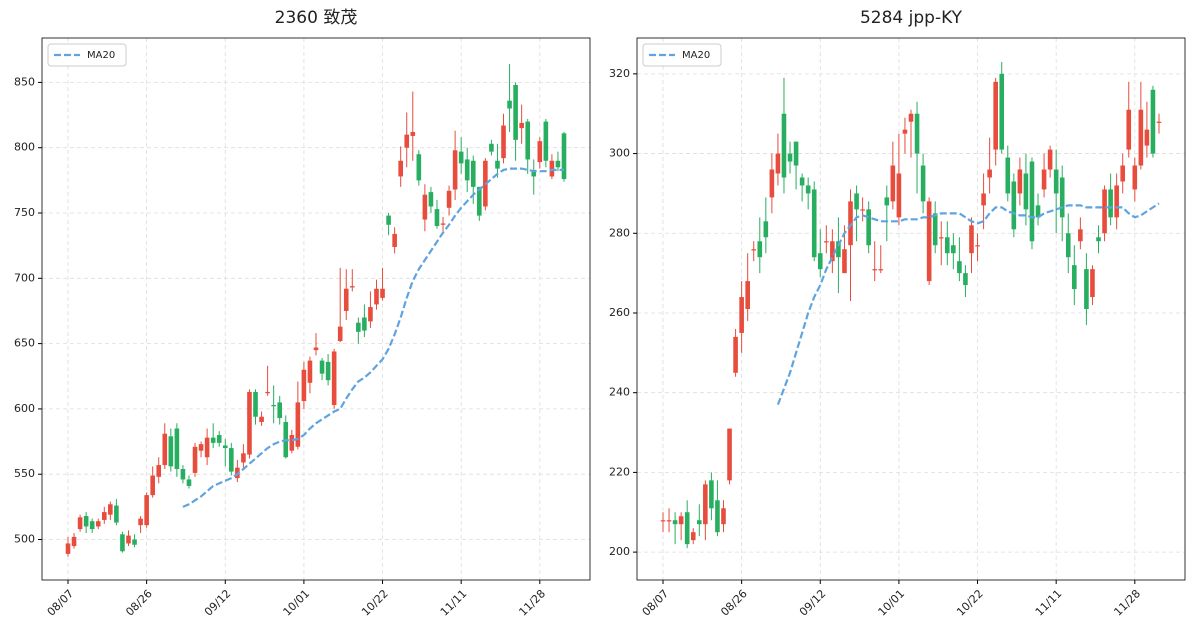 The width and height of the screenshot is (1195, 633). What do you see at coordinates (619, 551) in the screenshot?
I see `y-tick-label: 200` at bounding box center [619, 551].